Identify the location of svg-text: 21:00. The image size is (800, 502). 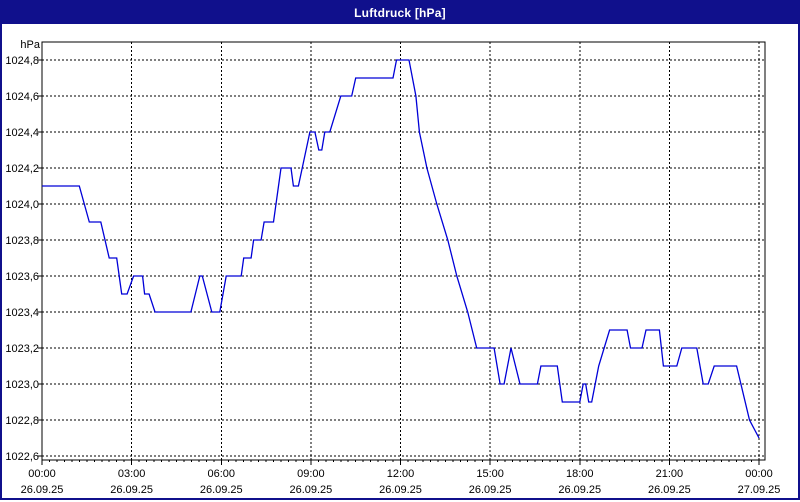
(670, 474).